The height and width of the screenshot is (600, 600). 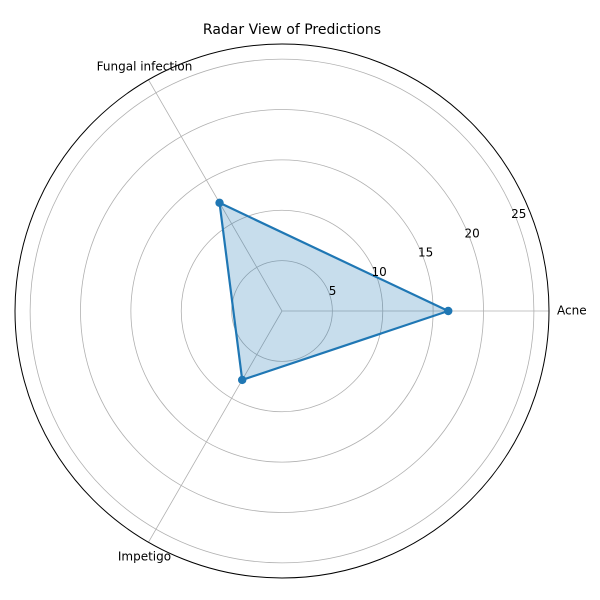 What do you see at coordinates (144, 557) in the screenshot?
I see `category-label: Impetigo` at bounding box center [144, 557].